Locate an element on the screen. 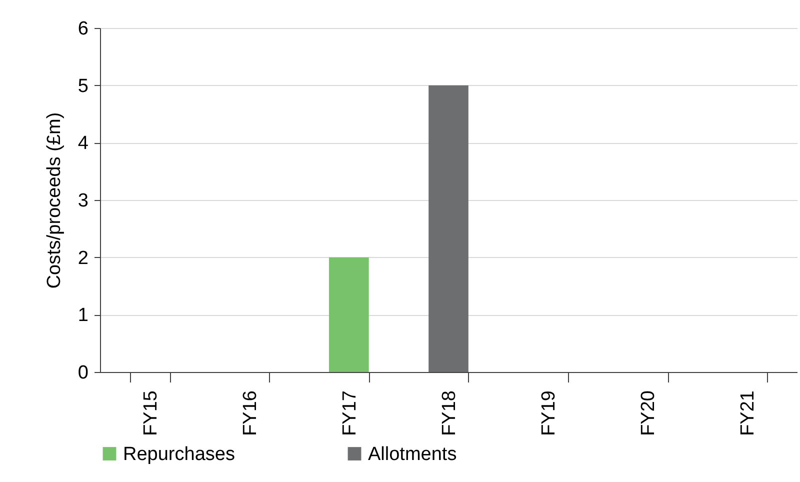 Image resolution: width=800 pixels, height=482 pixels. y-tick-label: 5 is located at coordinates (83, 86).